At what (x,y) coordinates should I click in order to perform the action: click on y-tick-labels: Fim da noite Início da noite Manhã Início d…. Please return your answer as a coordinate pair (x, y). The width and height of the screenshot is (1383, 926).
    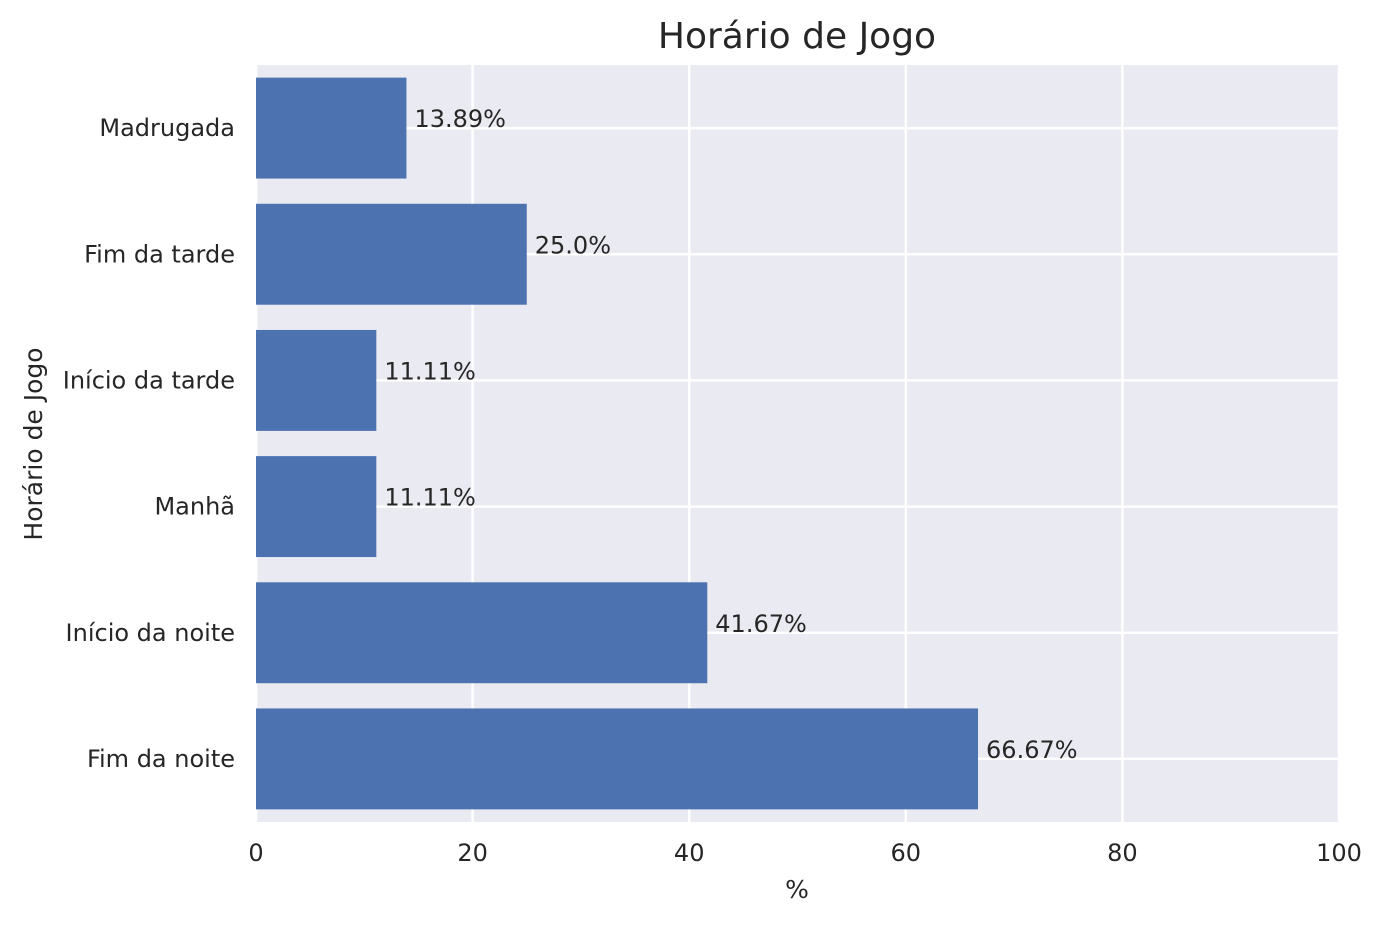
    Looking at the image, I should click on (149, 443).